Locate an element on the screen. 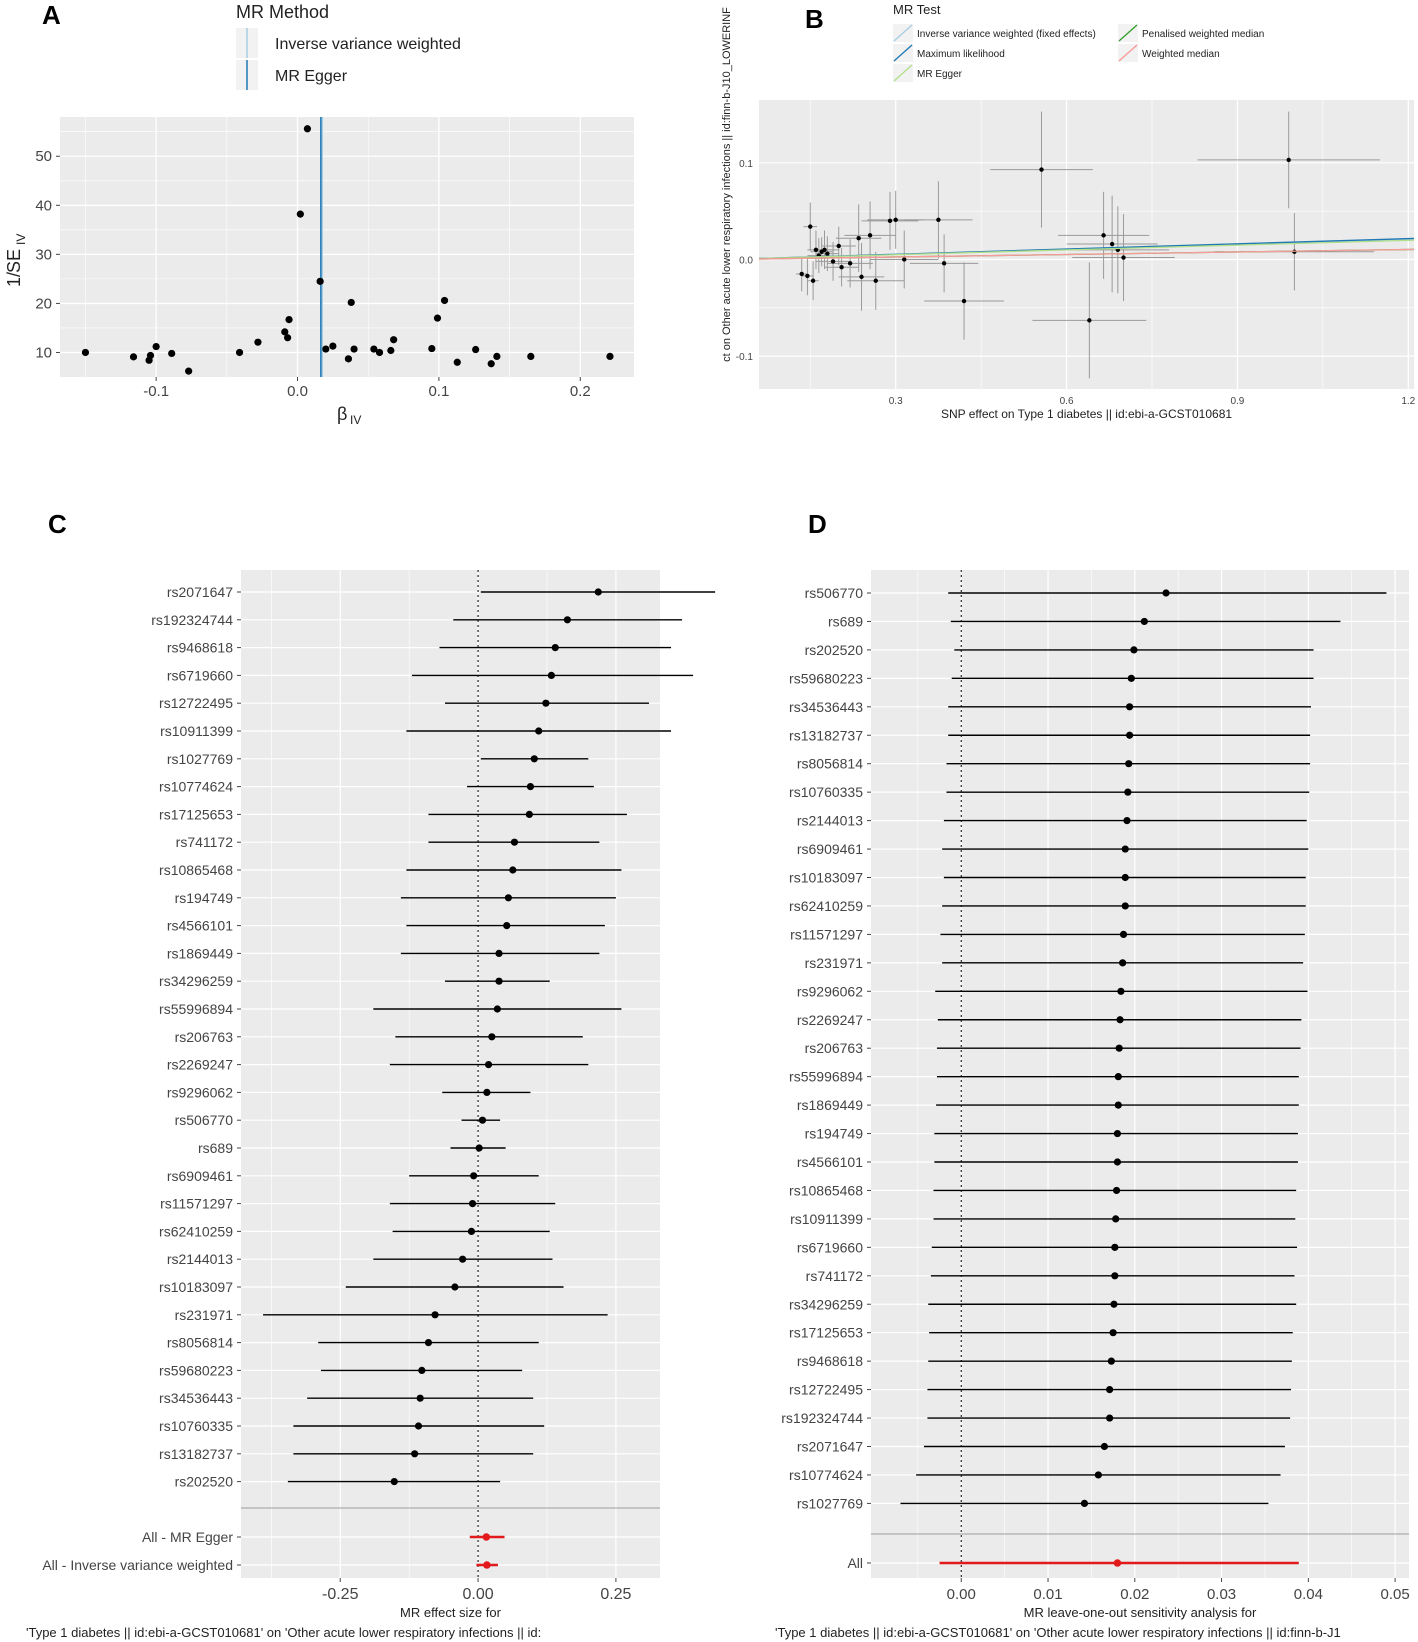 This screenshot has width=1418, height=1642. legend-title: MR Test is located at coordinates (917, 9).